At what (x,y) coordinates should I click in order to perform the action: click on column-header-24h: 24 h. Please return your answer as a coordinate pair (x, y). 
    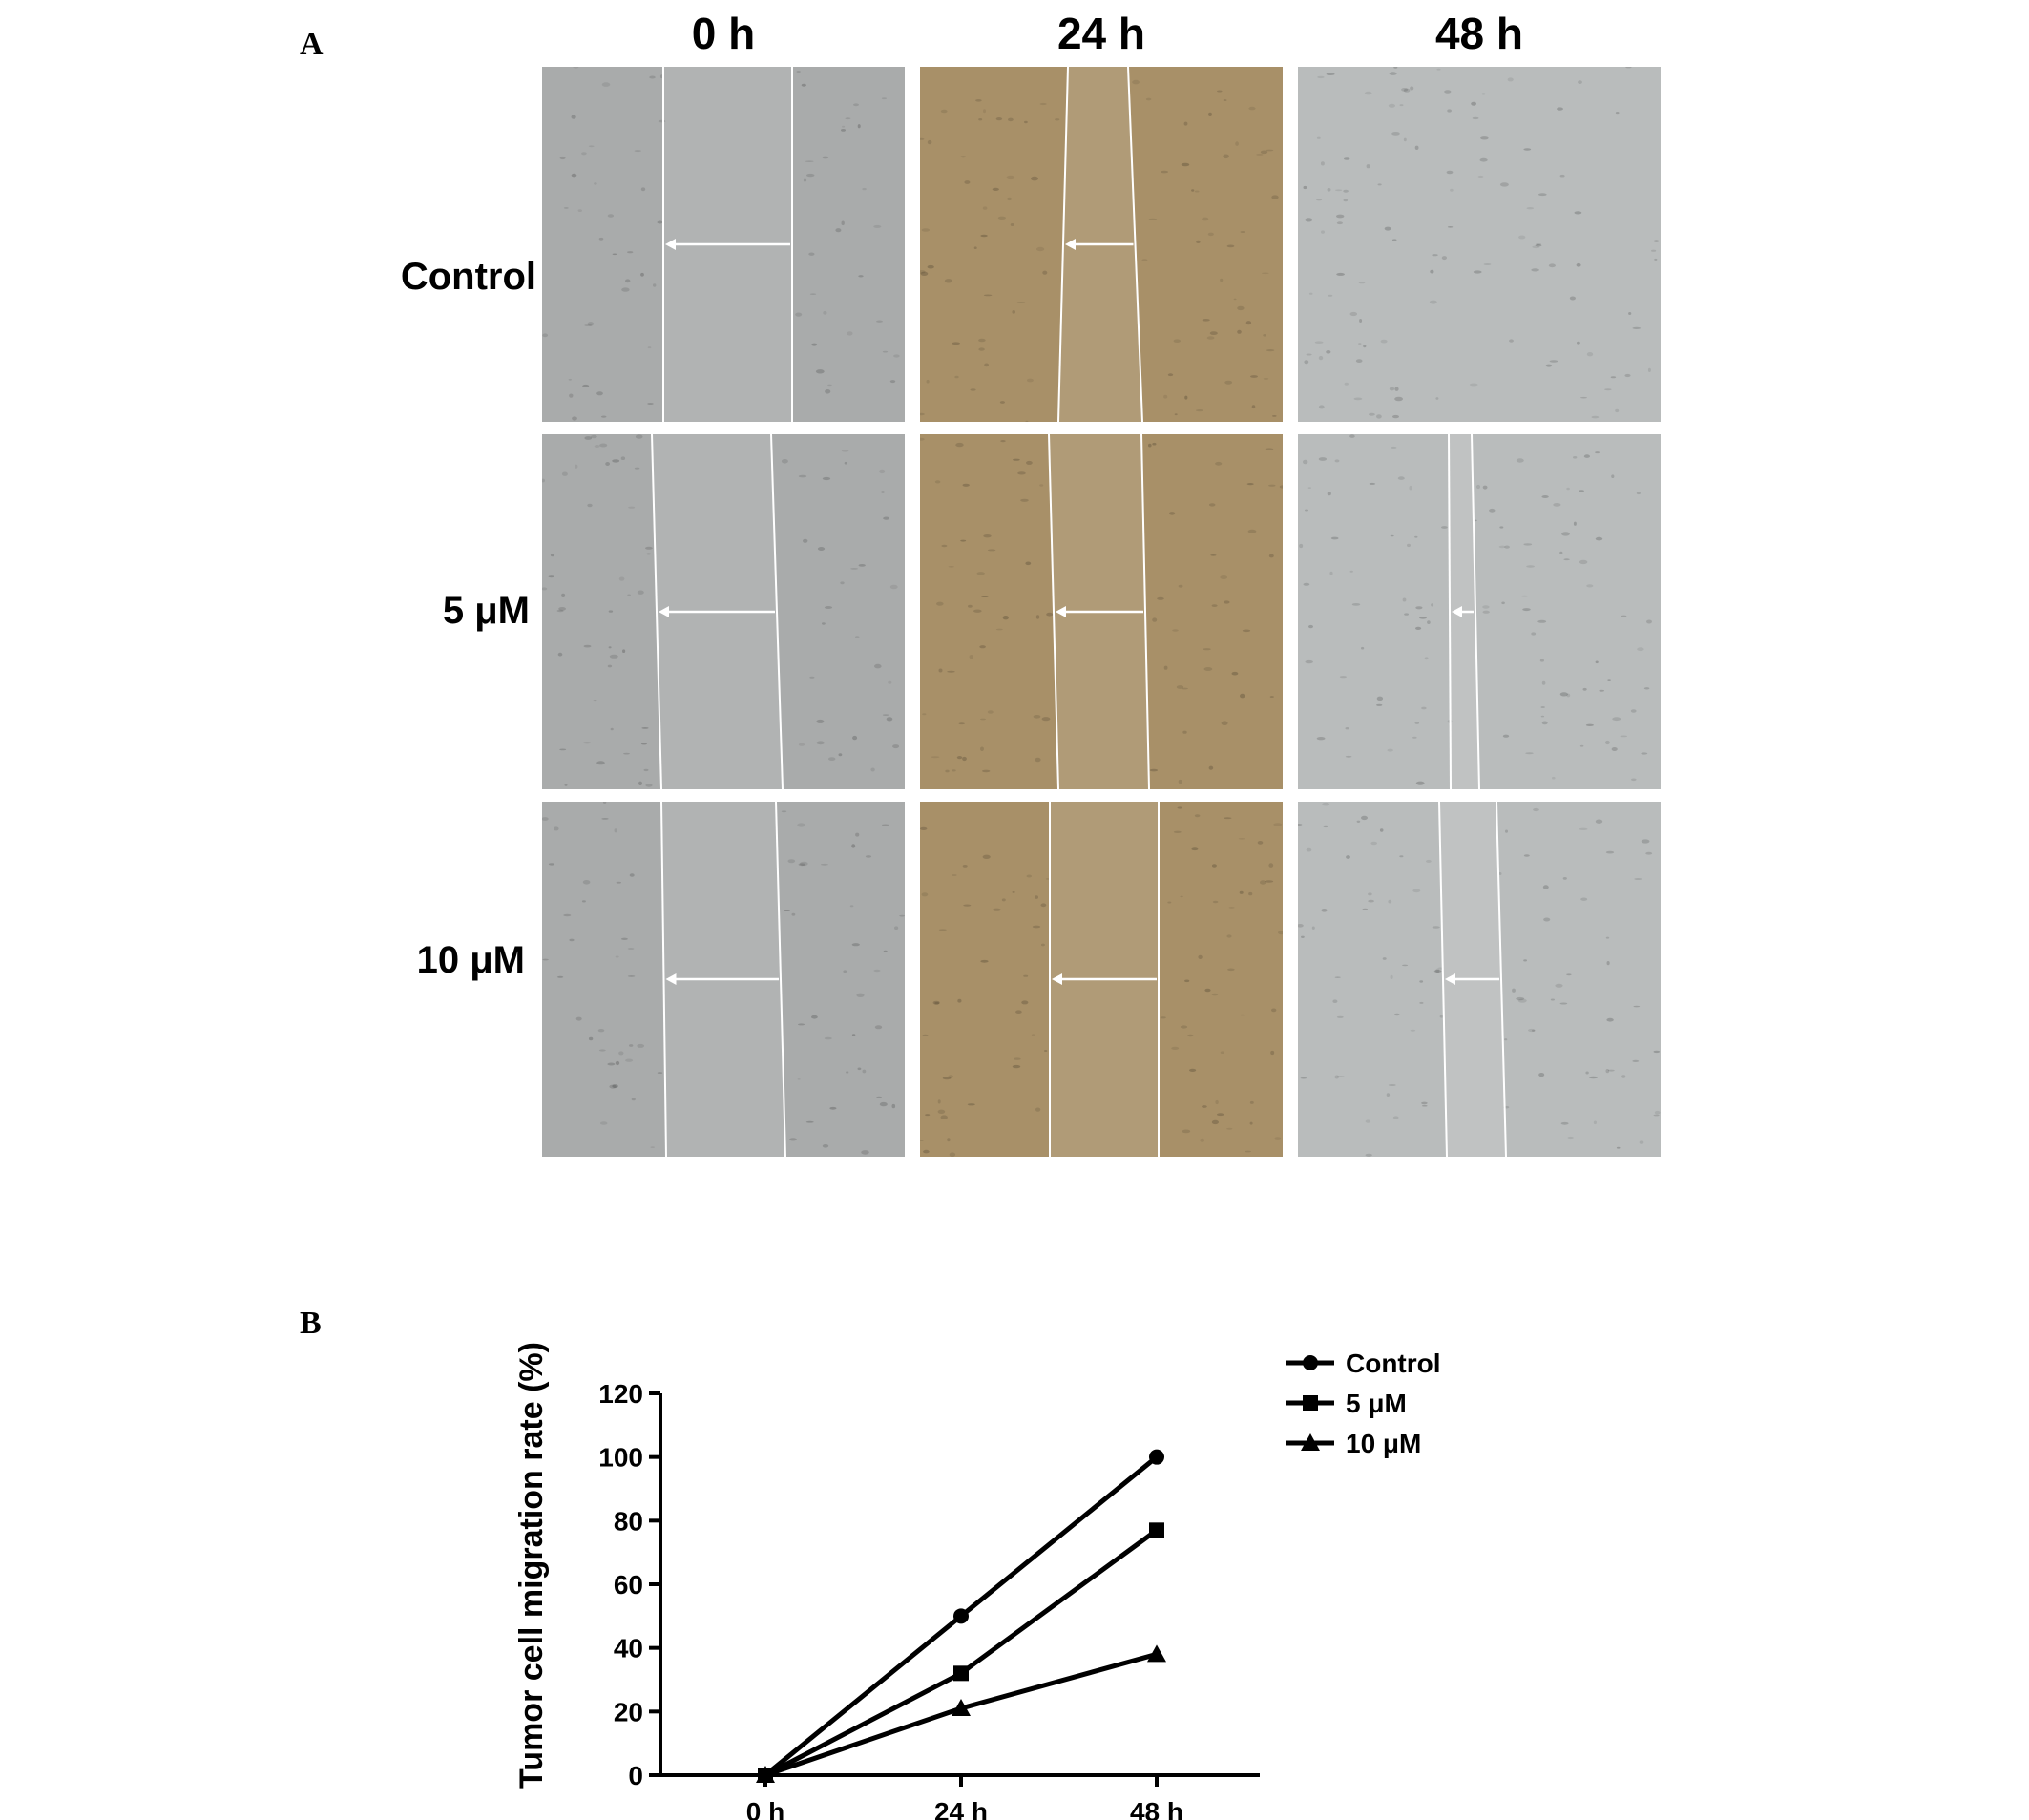
    Looking at the image, I should click on (1101, 33).